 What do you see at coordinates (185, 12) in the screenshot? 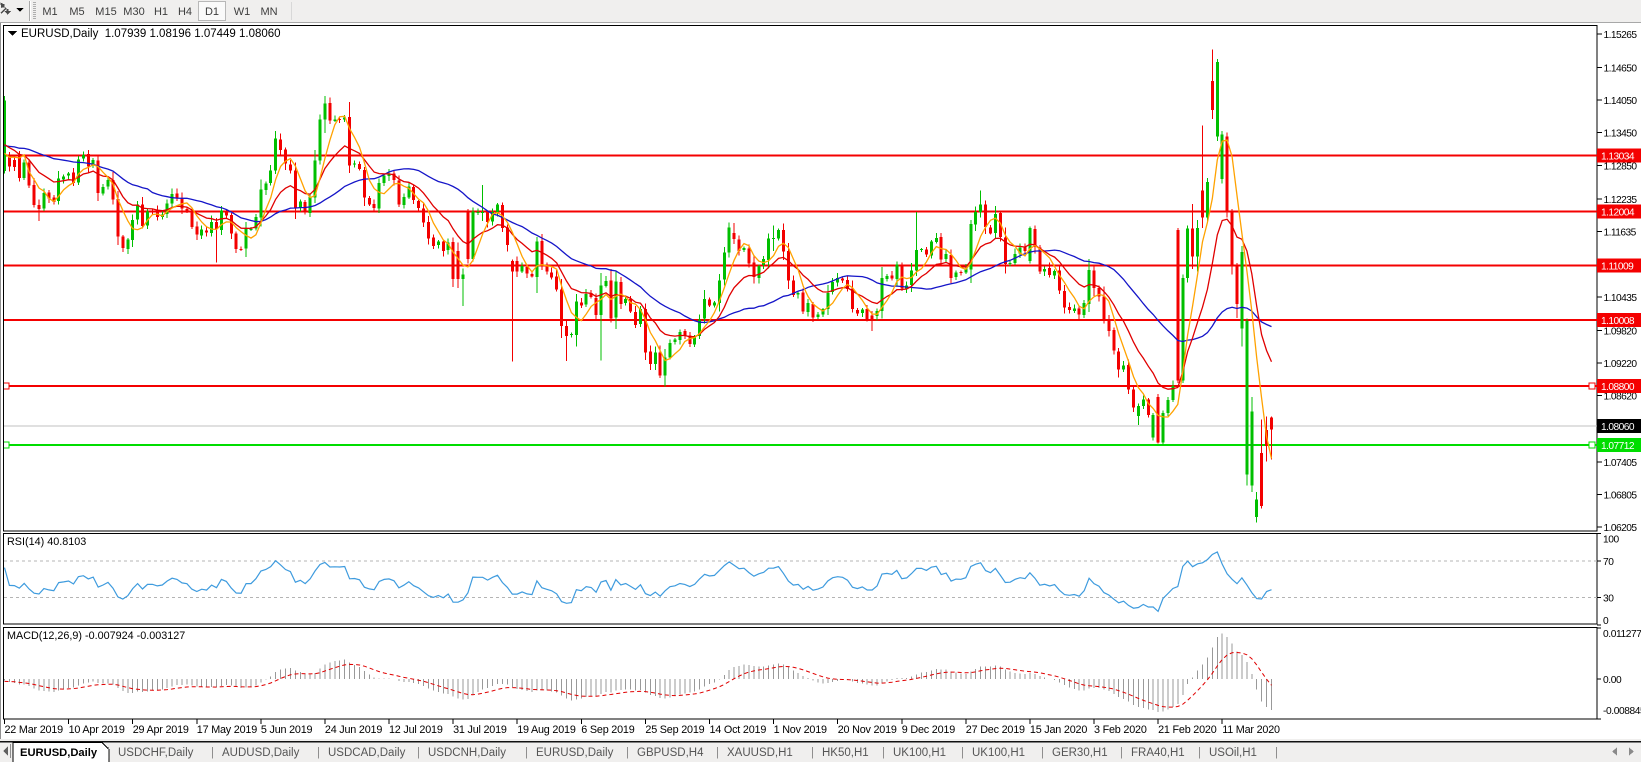
I see `svg-text: H4` at bounding box center [185, 12].